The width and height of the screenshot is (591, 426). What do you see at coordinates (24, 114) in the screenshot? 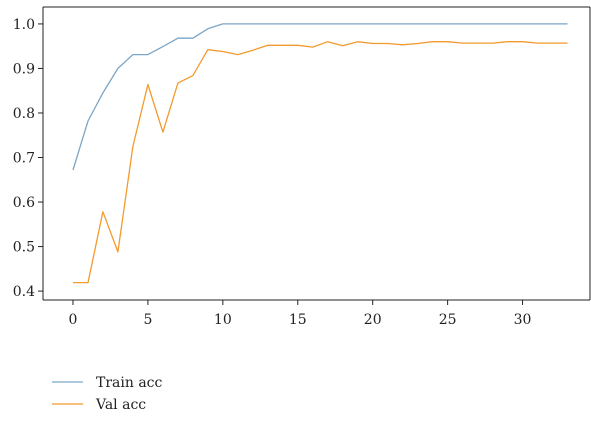
I see `y-tick-label: 0.8` at bounding box center [24, 114].